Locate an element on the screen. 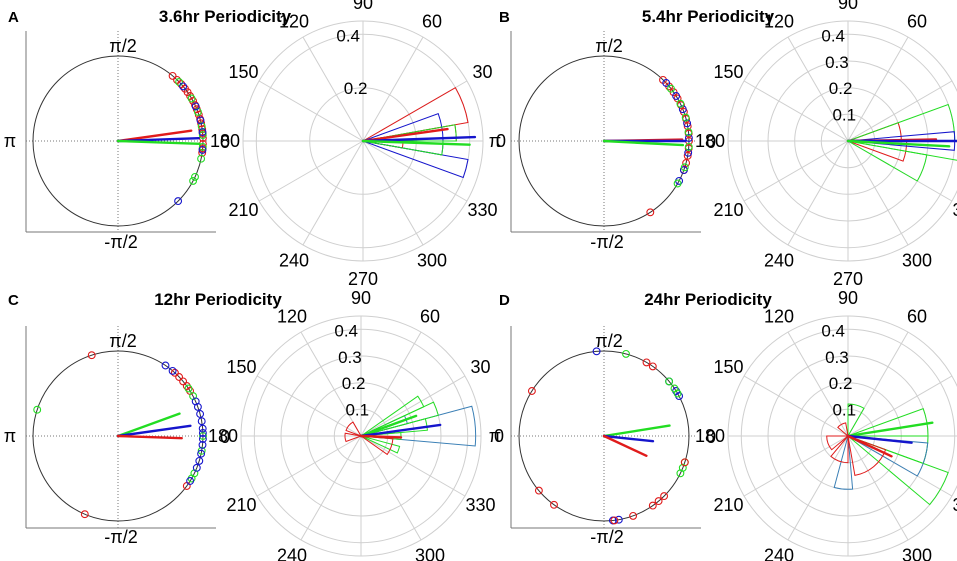  label-pi: π is located at coordinates (495, 436).